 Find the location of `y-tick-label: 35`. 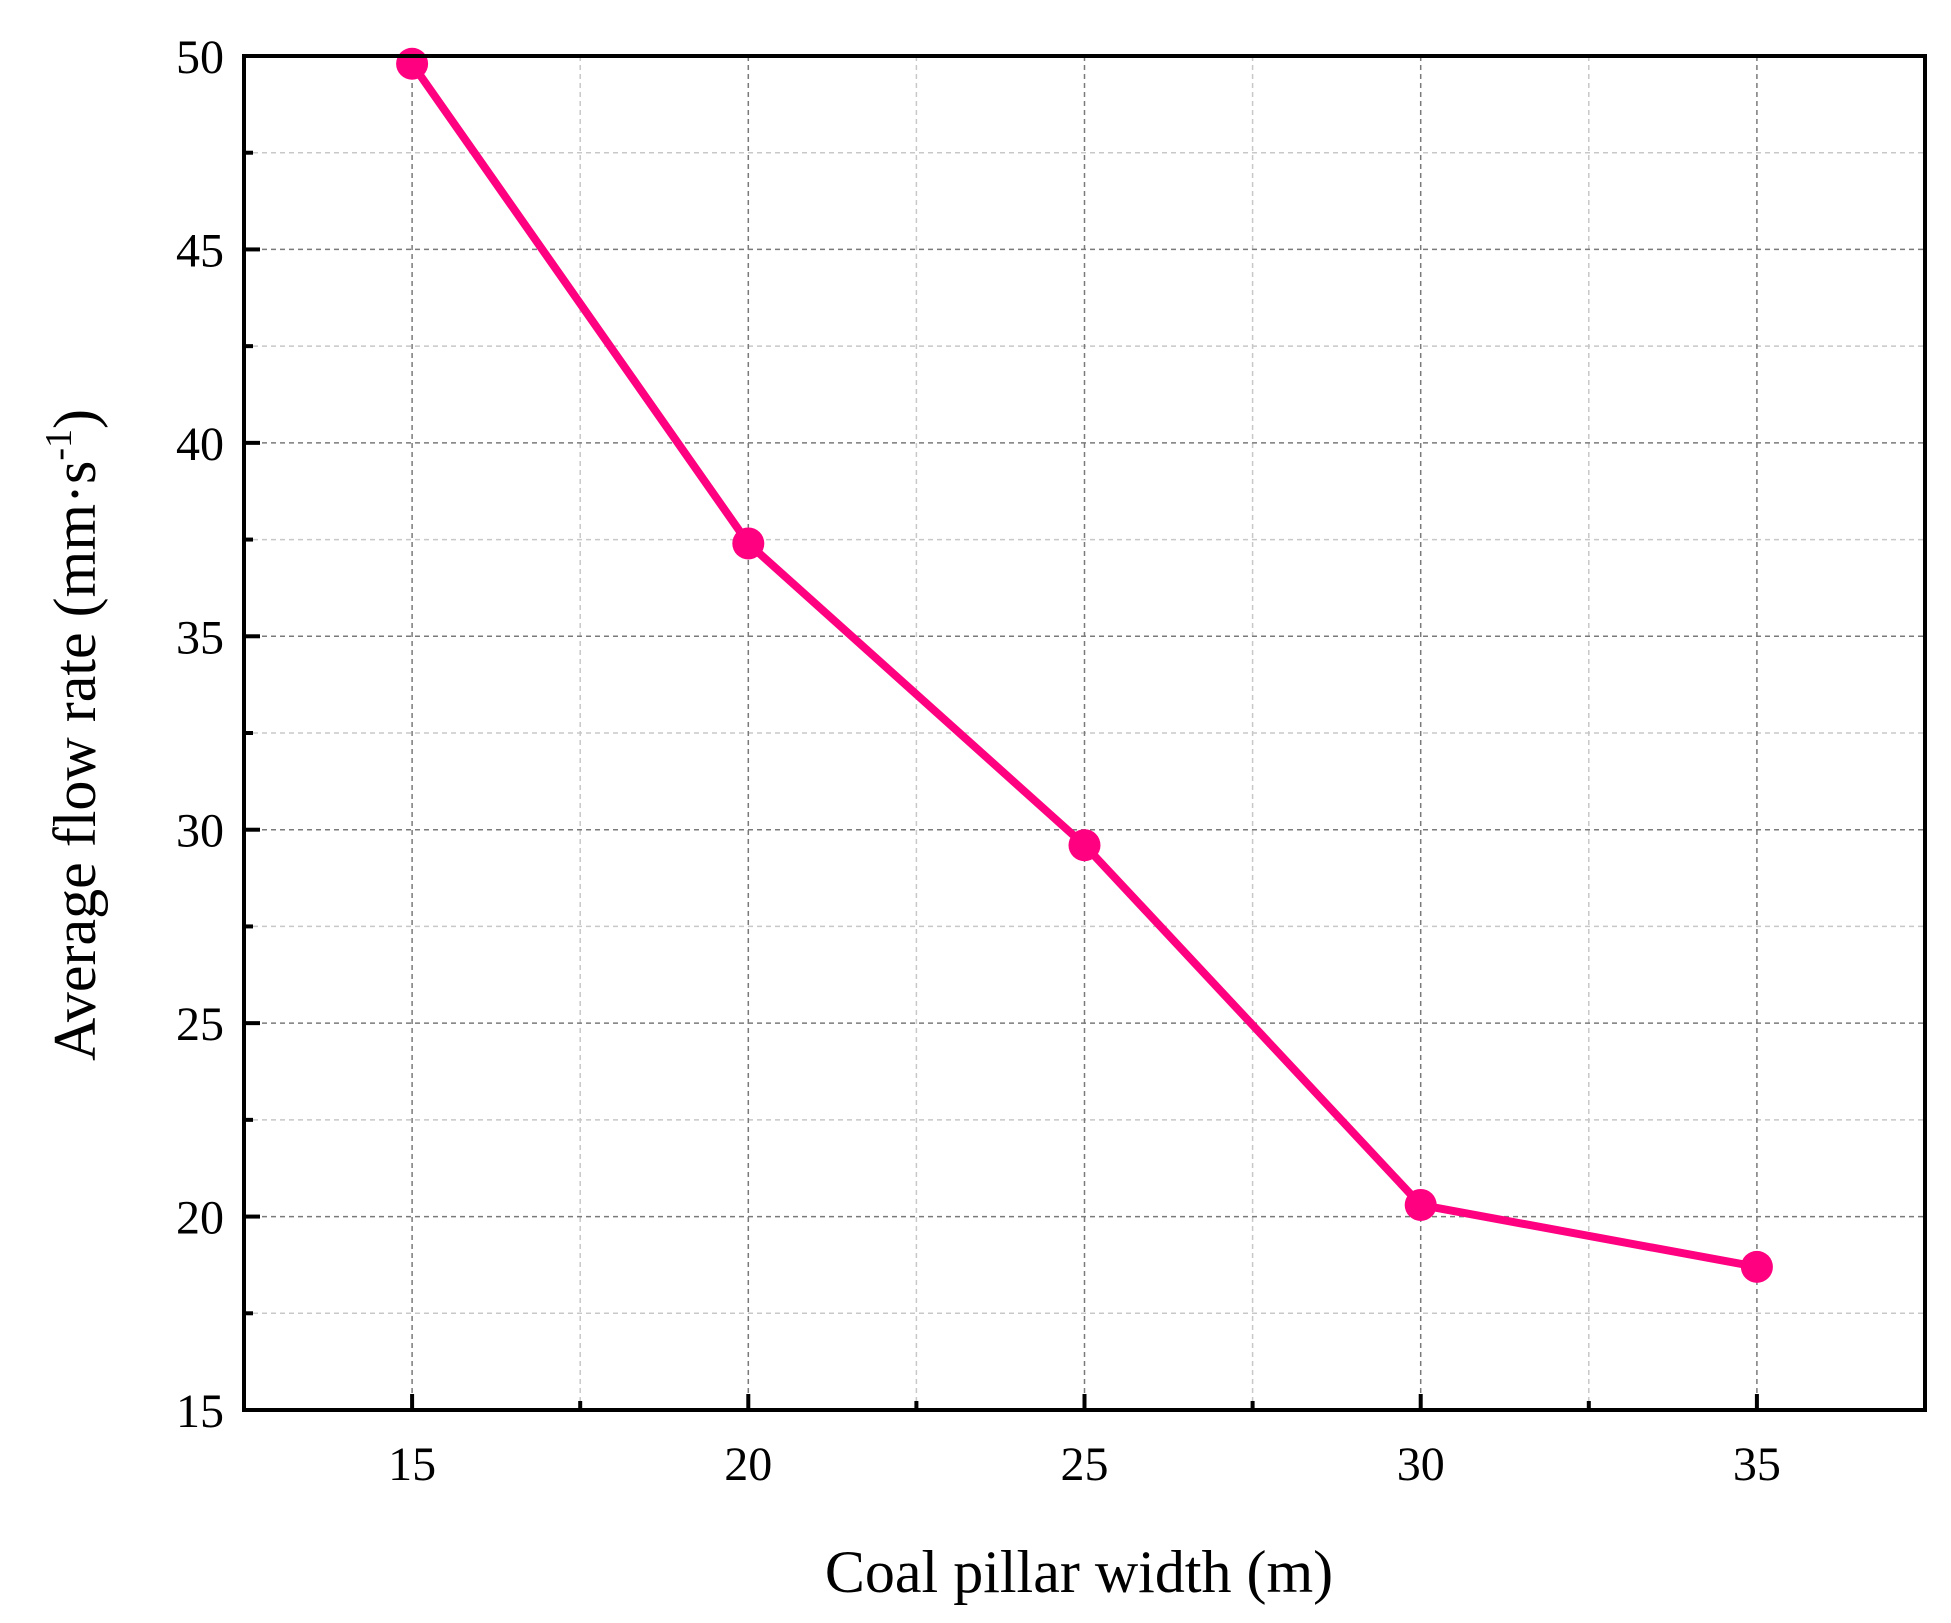

y-tick-label: 35 is located at coordinates (200, 637).